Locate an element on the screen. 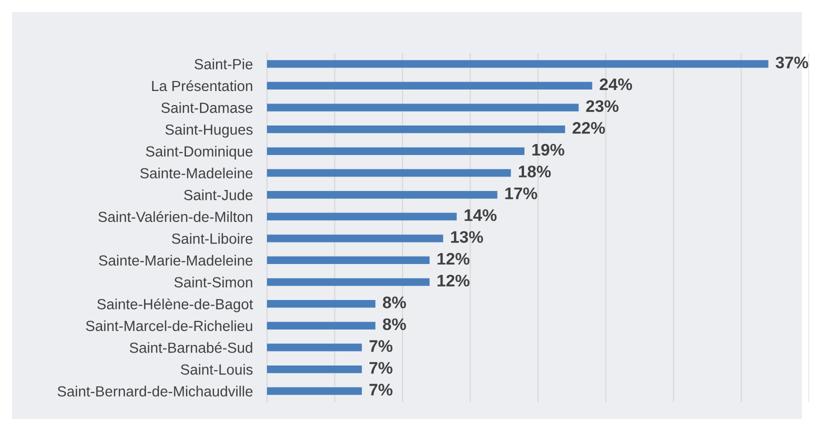 This screenshot has height=431, width=814. data-label: 19% is located at coordinates (548, 150).